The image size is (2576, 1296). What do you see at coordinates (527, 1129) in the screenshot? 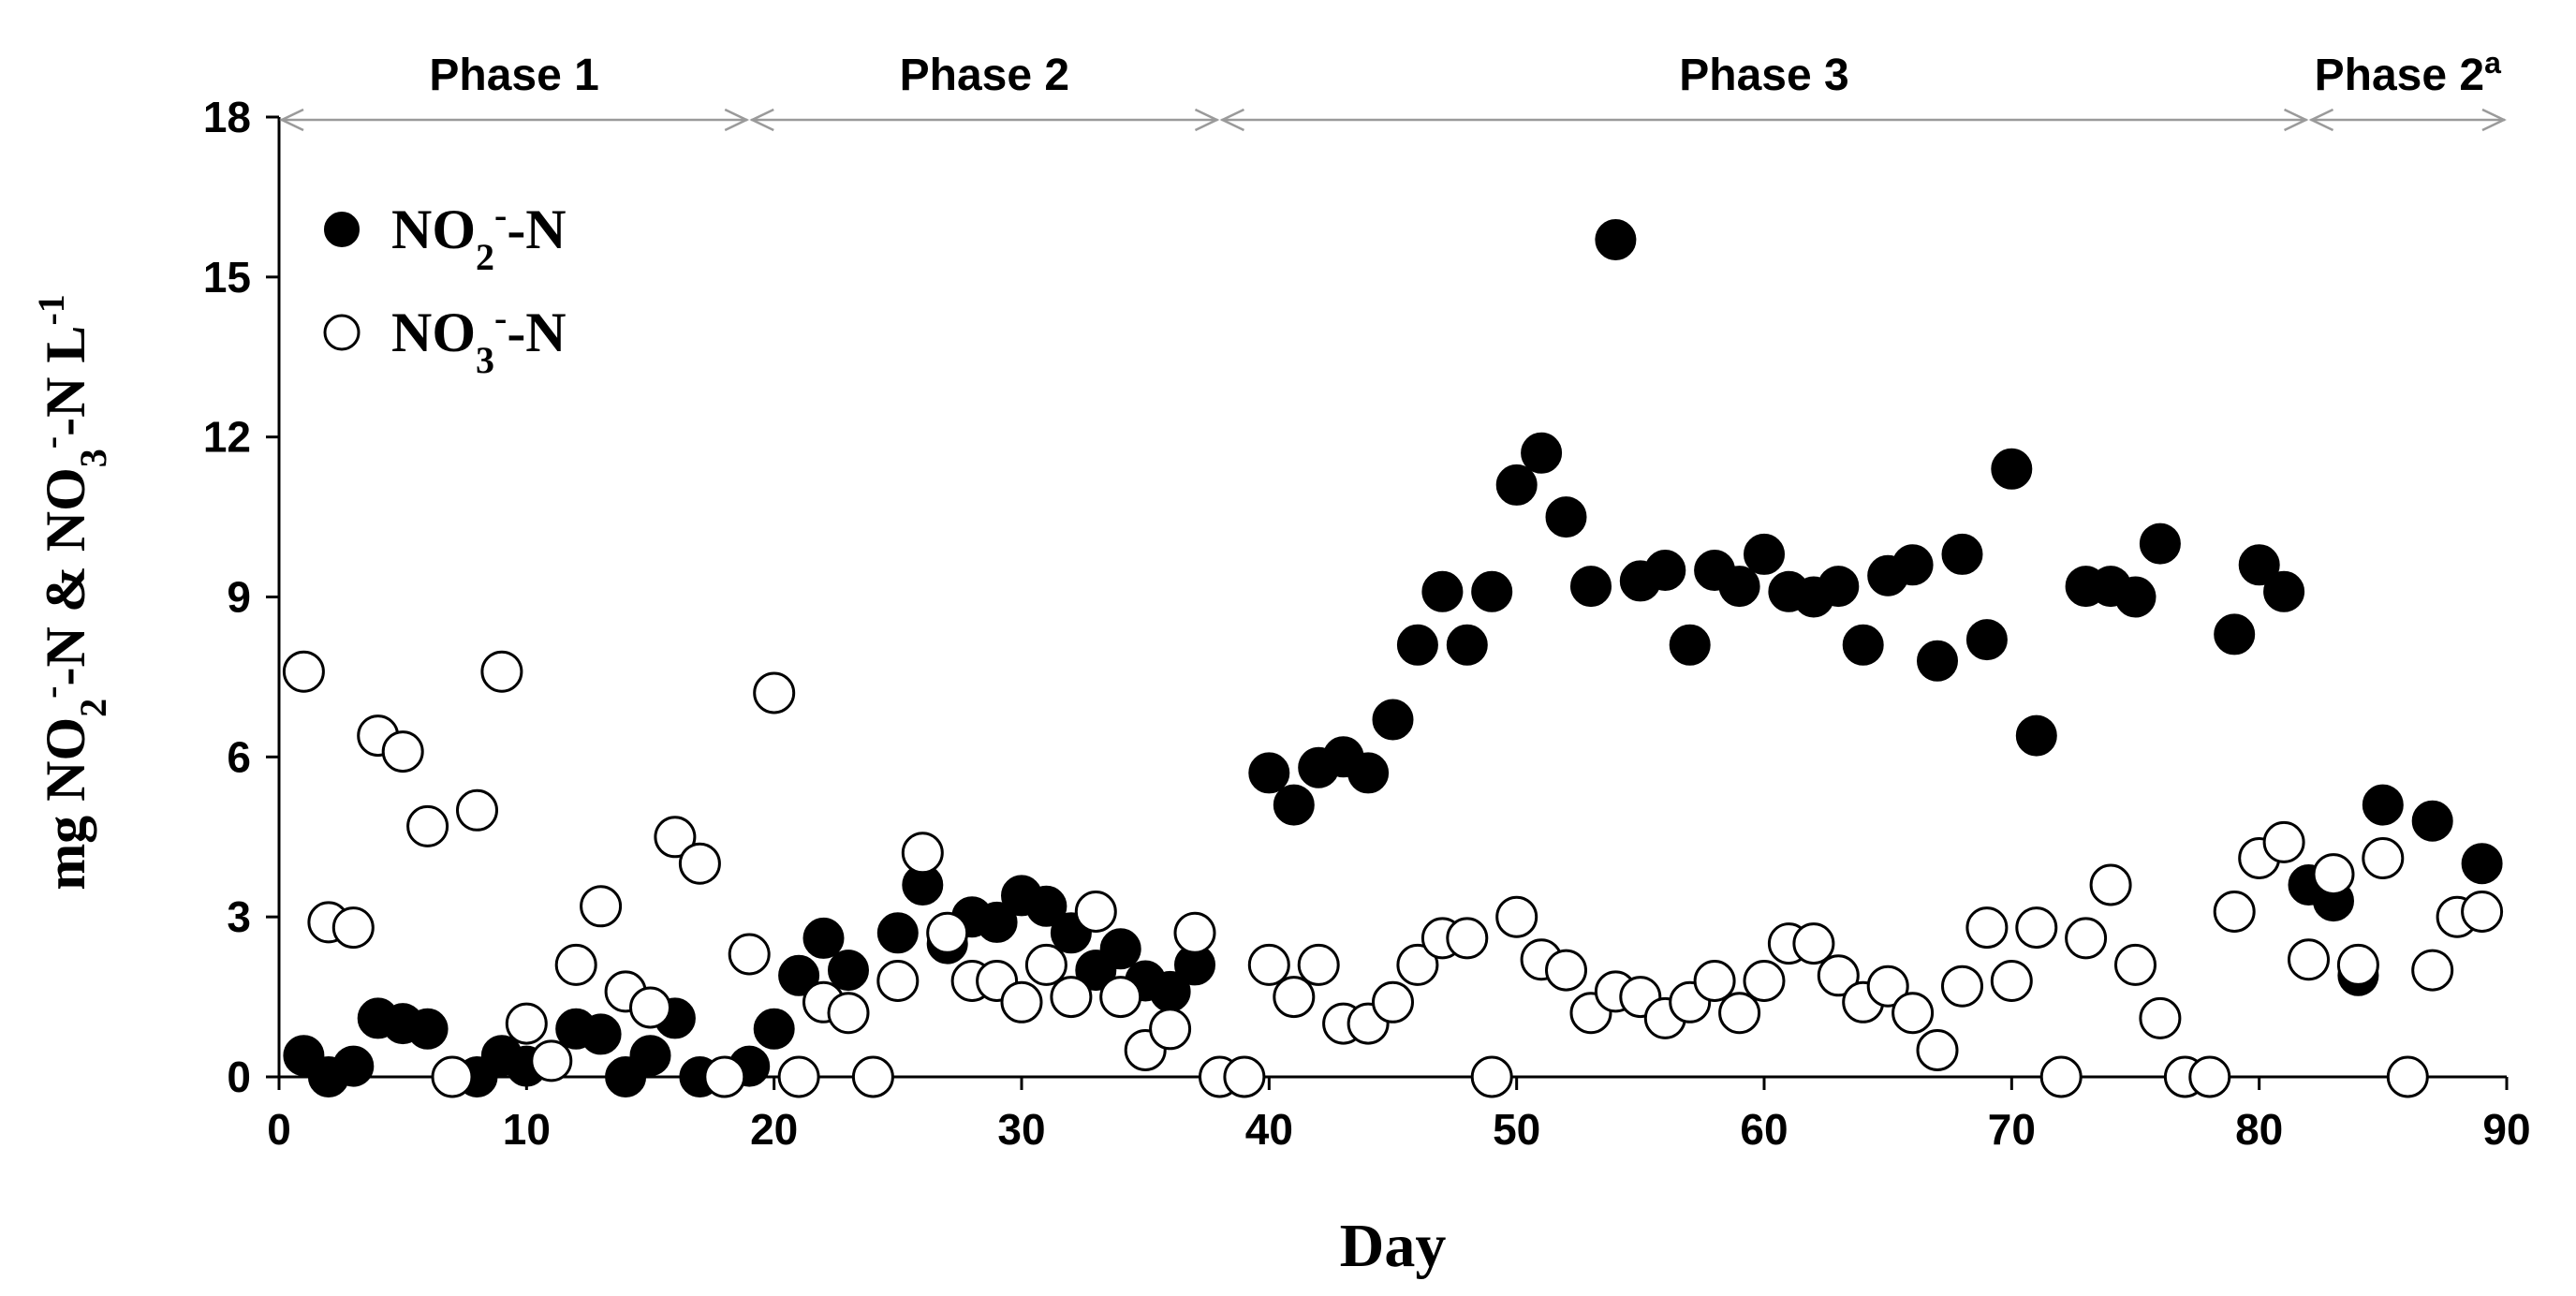
I see `x-tick-label: 10` at bounding box center [527, 1129].